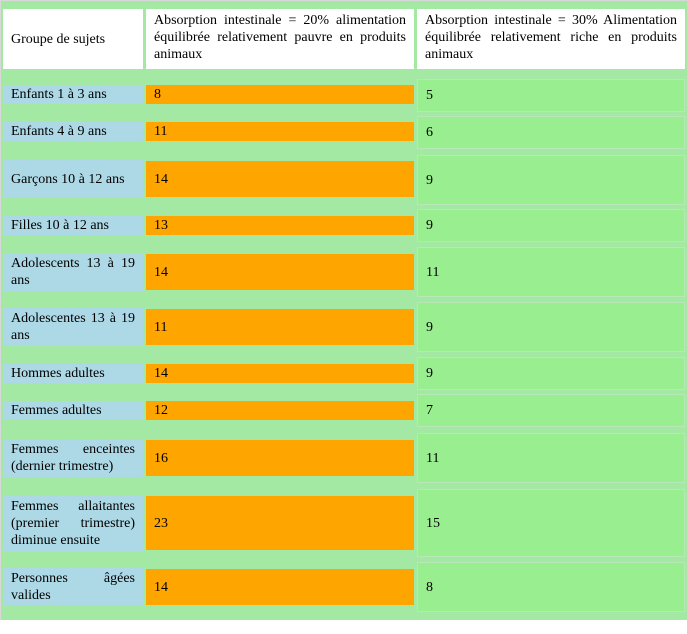 The width and height of the screenshot is (687, 634). What do you see at coordinates (161, 458) in the screenshot?
I see `low-value: 16` at bounding box center [161, 458].